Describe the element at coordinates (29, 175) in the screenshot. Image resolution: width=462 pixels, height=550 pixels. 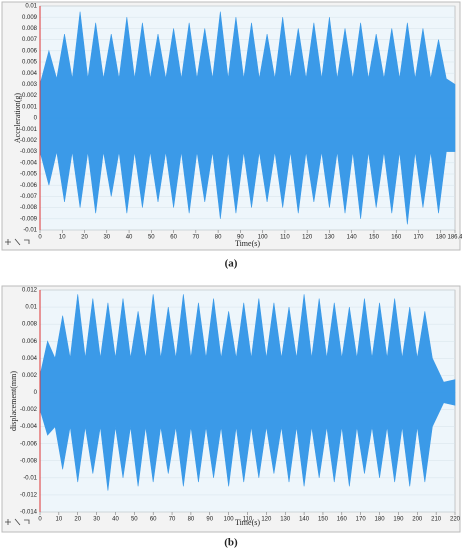
I see `y-tick-label: -0.005` at that location.